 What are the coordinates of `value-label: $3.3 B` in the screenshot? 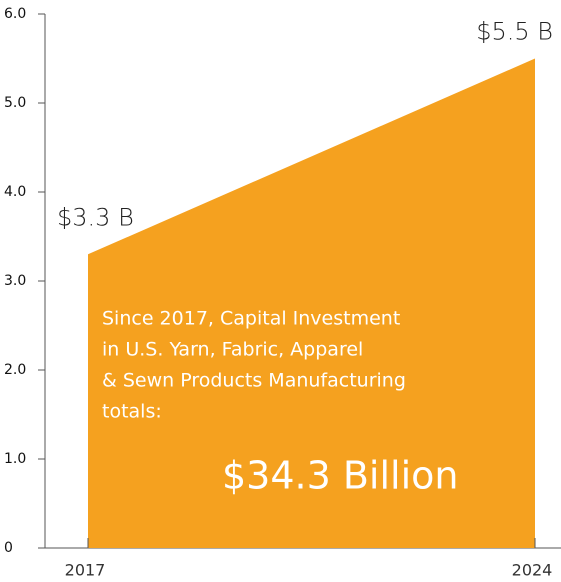 It's located at (95, 217).